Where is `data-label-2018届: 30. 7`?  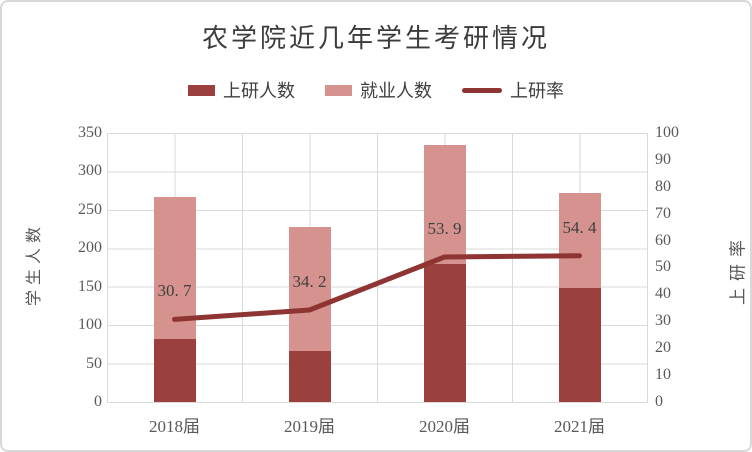 data-label-2018届: 30. 7 is located at coordinates (174, 291).